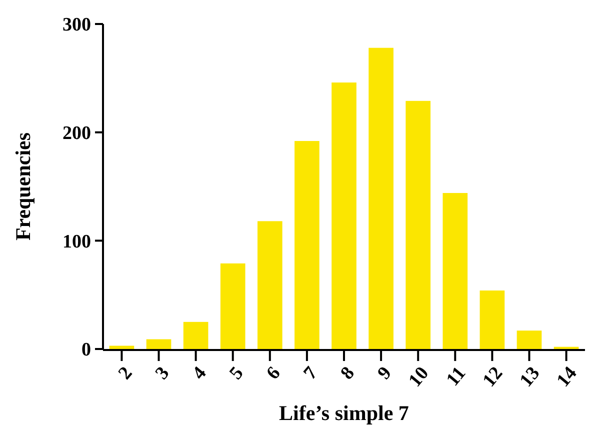 The height and width of the screenshot is (430, 589). What do you see at coordinates (23, 186) in the screenshot?
I see `y-axis-title: Frequencies` at bounding box center [23, 186].